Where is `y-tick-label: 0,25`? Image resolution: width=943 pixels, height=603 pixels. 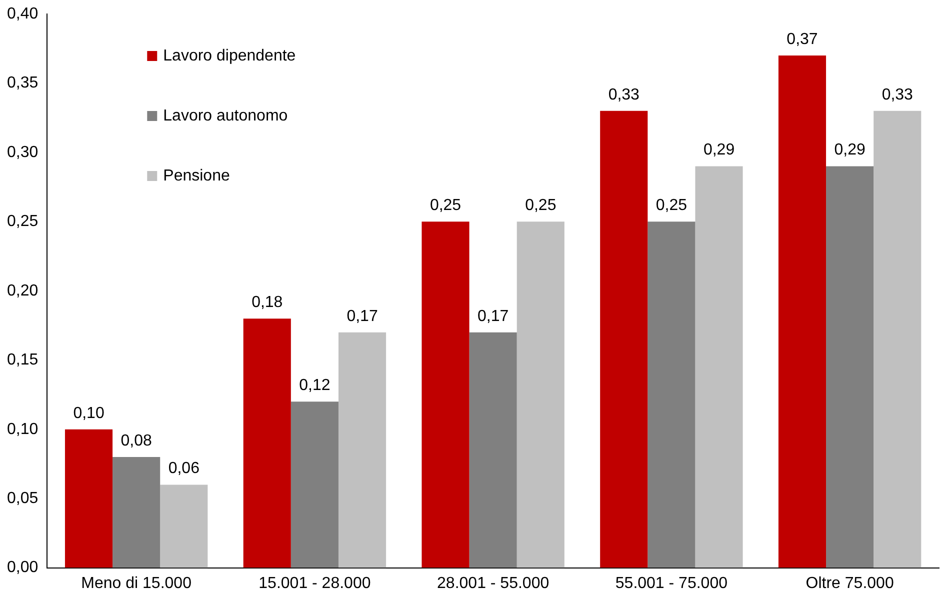
y-tick-label: 0,25 is located at coordinates (22, 221).